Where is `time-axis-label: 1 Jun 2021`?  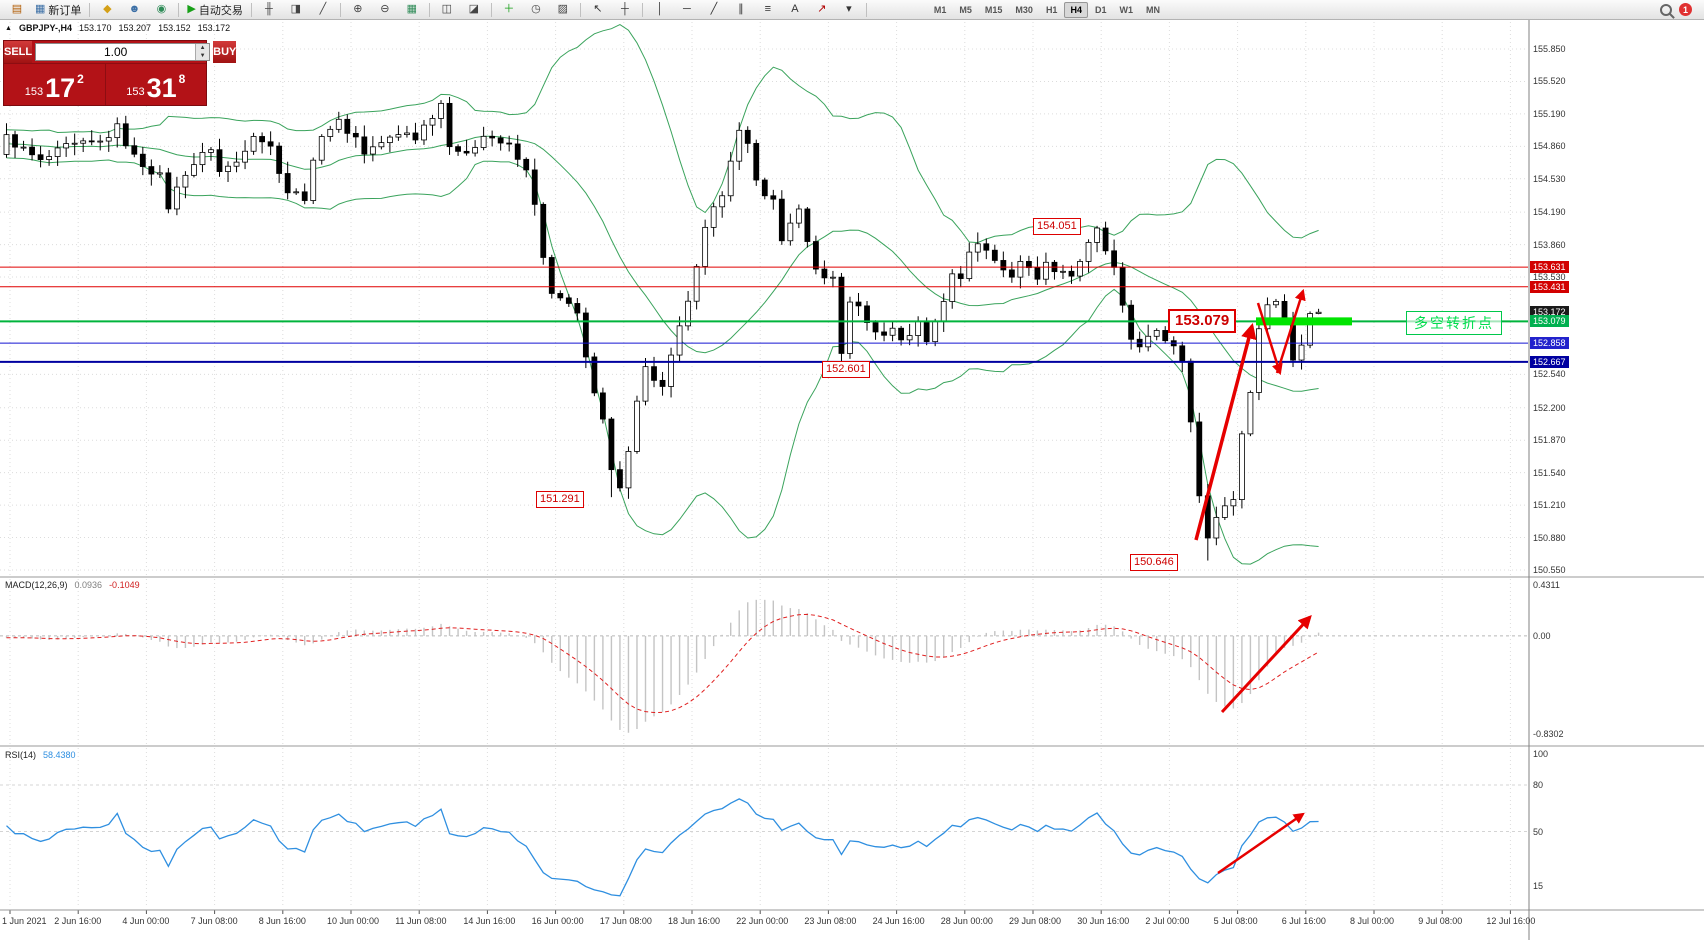 time-axis-label: 1 Jun 2021 is located at coordinates (24, 921).